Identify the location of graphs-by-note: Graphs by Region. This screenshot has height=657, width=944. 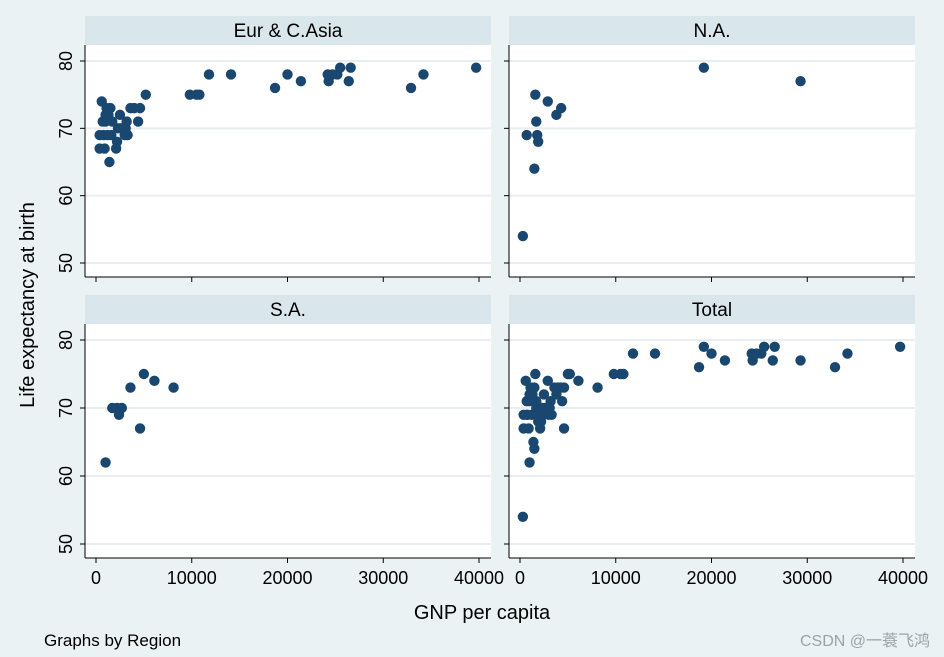
(112, 640).